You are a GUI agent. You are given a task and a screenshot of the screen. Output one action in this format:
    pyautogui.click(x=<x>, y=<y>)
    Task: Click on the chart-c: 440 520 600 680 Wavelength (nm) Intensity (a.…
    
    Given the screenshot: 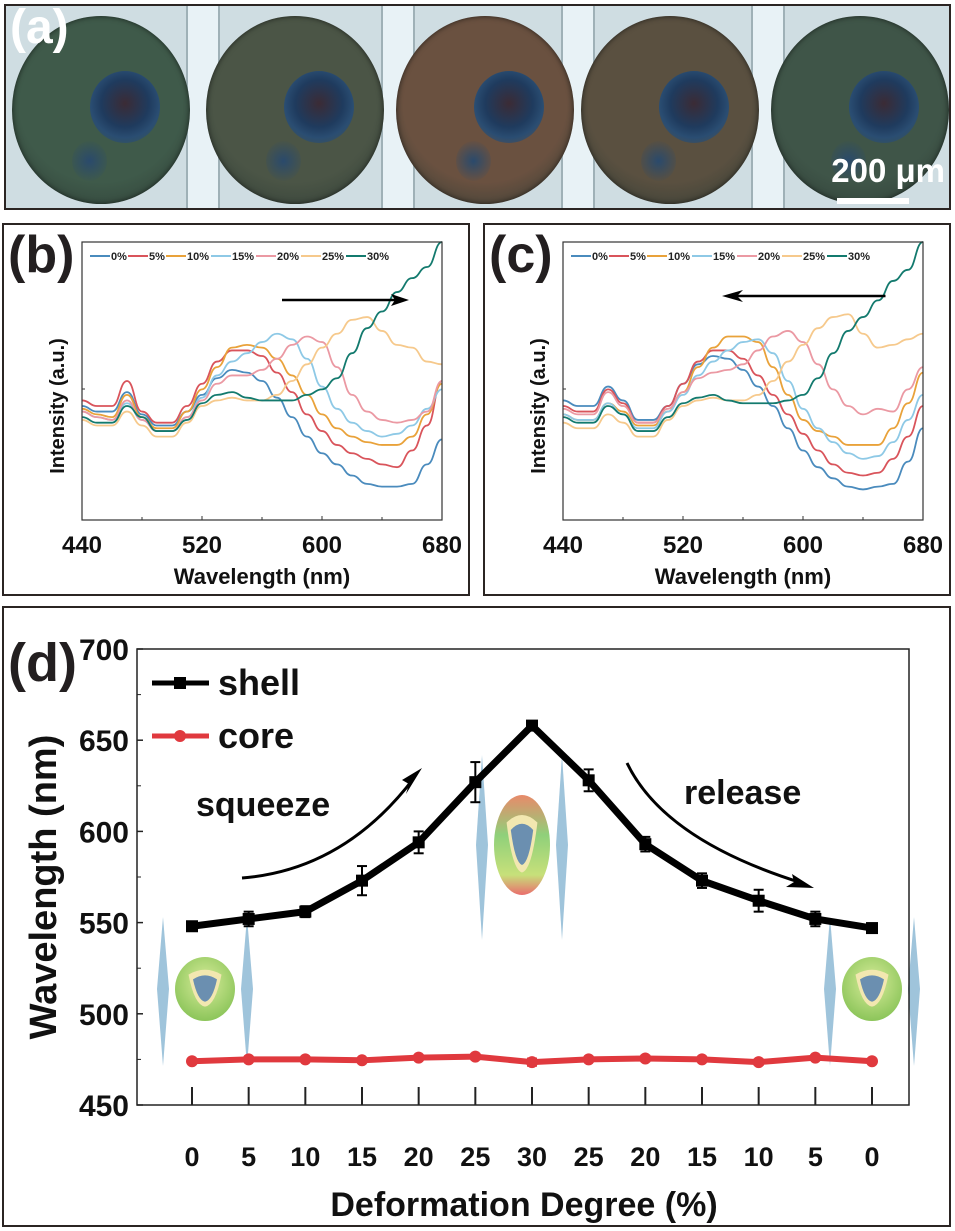 What is the action you would take?
    pyautogui.click(x=735, y=415)
    